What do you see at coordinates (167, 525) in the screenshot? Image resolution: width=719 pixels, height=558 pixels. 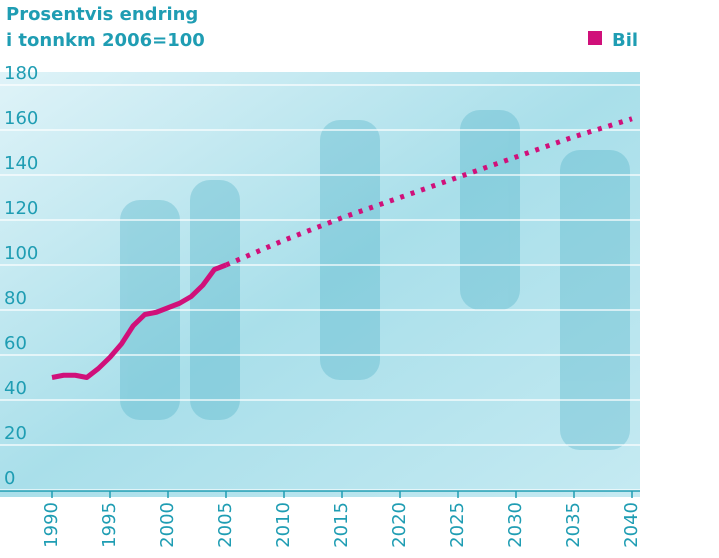 I see `x-tick-label: 2000` at bounding box center [167, 525].